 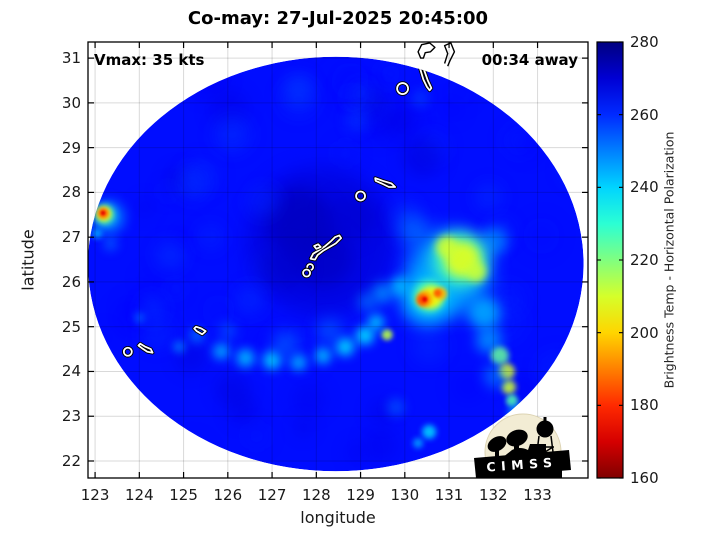 What do you see at coordinates (360, 495) in the screenshot?
I see `x-tick-label: 129` at bounding box center [360, 495].